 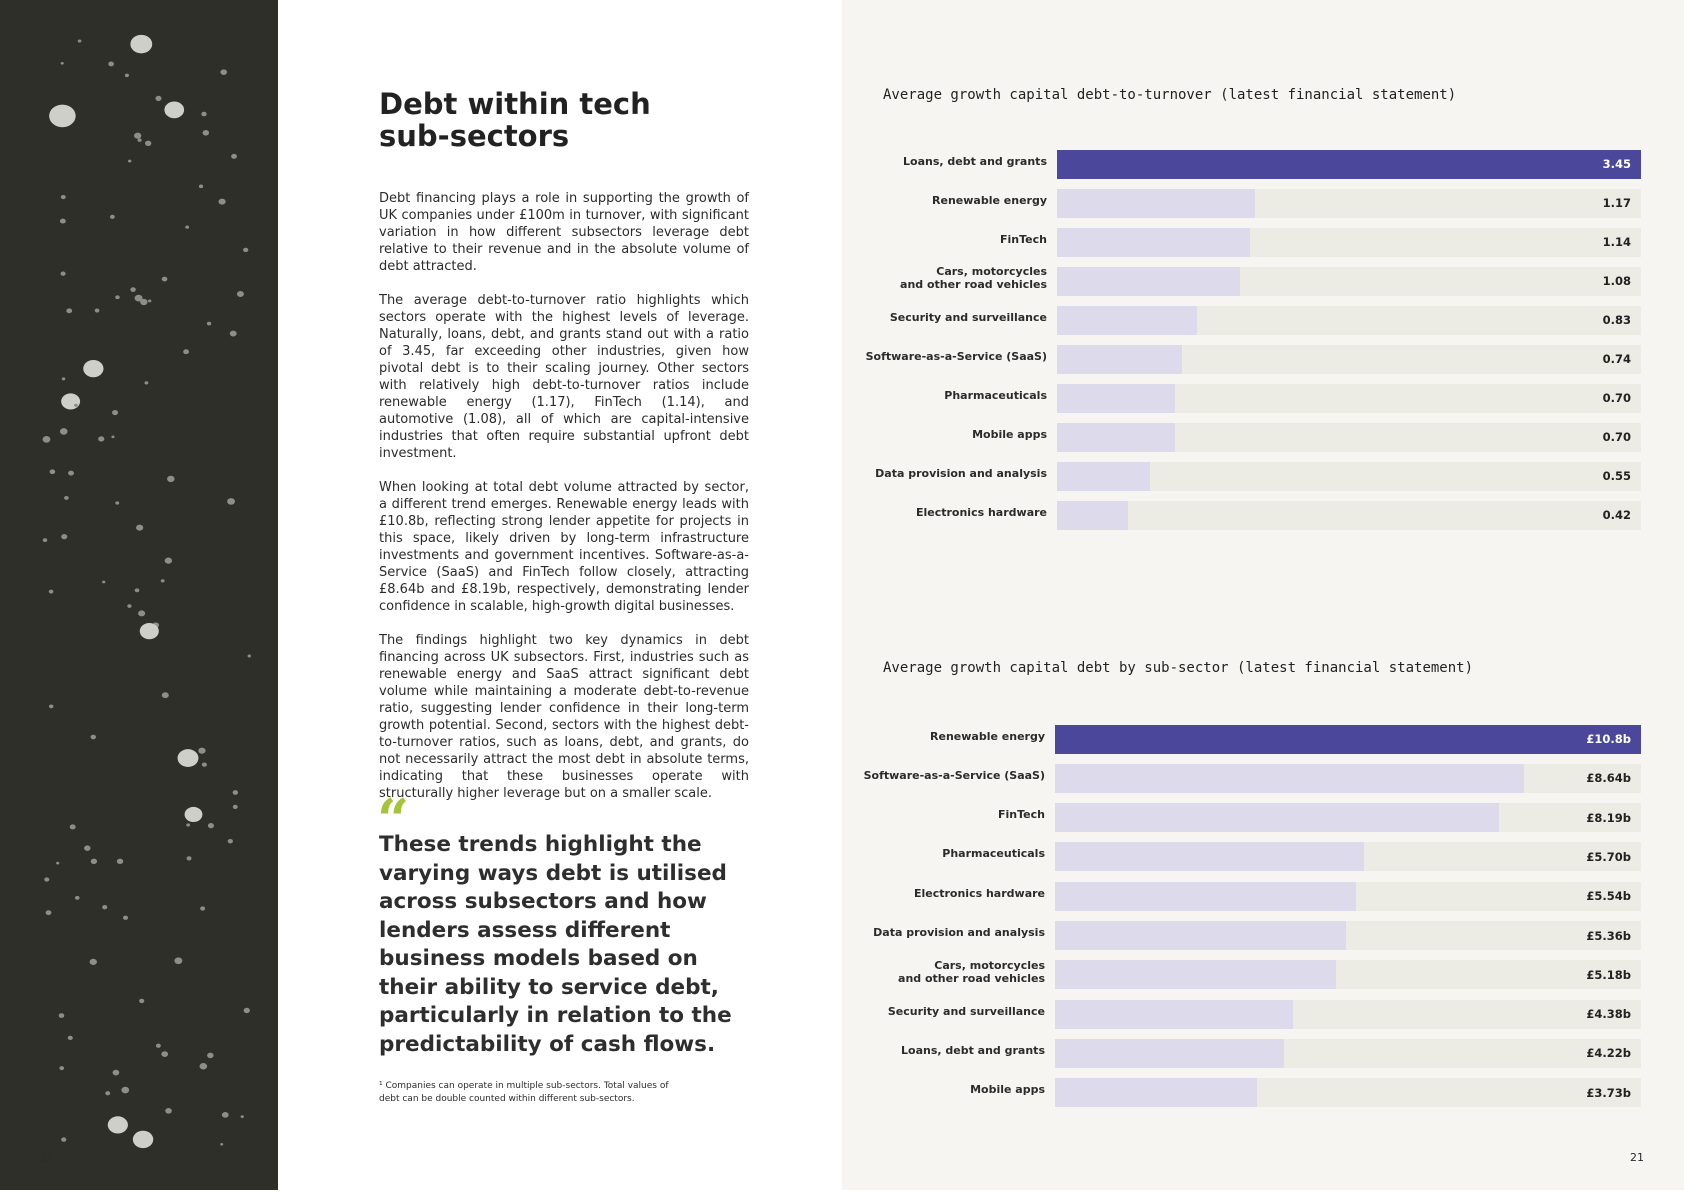 What do you see at coordinates (1616, 203) in the screenshot?
I see `value-label: 1.17` at bounding box center [1616, 203].